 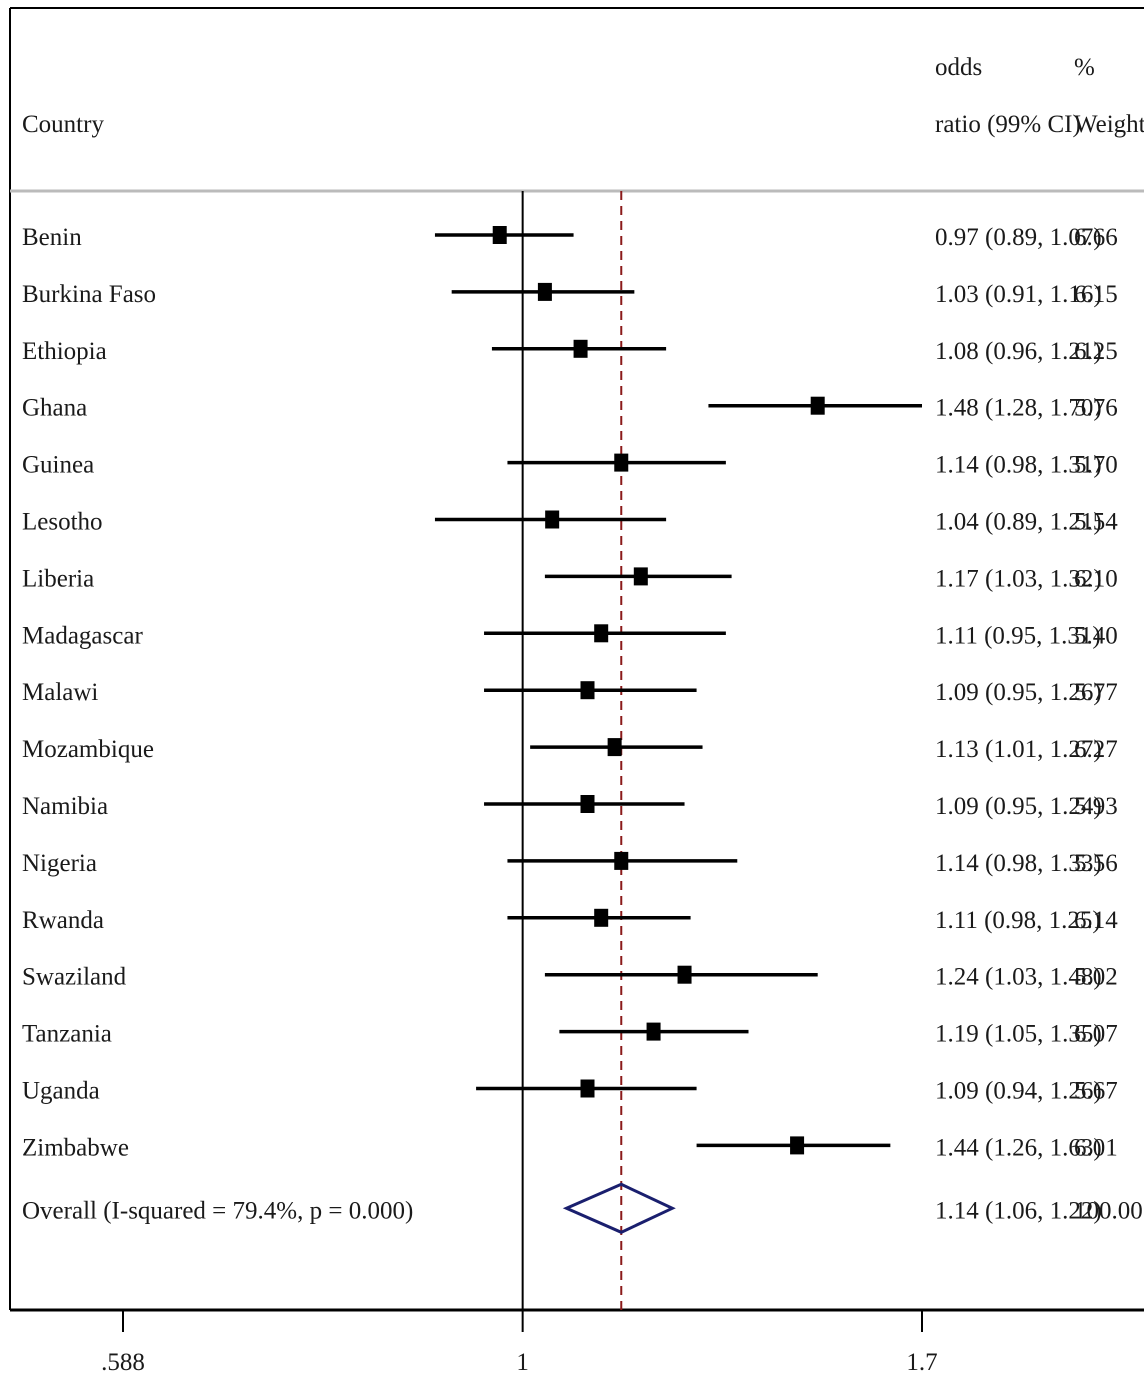 What do you see at coordinates (958, 67) in the screenshot?
I see `or-header-line1: odds` at bounding box center [958, 67].